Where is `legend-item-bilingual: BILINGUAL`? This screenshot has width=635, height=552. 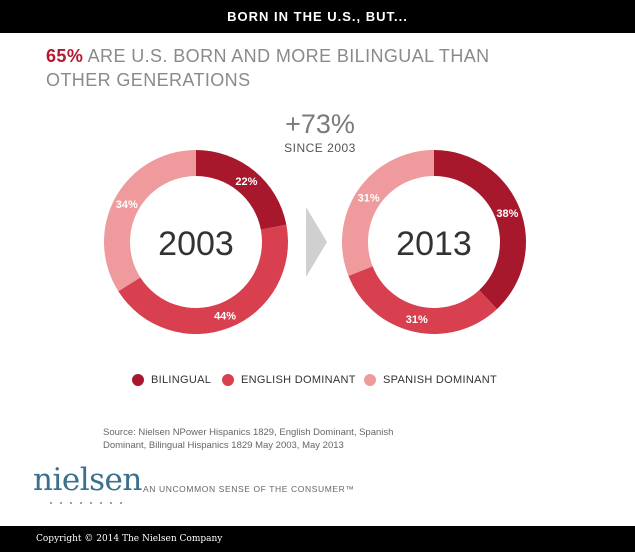 legend-item-bilingual: BILINGUAL is located at coordinates (171, 380).